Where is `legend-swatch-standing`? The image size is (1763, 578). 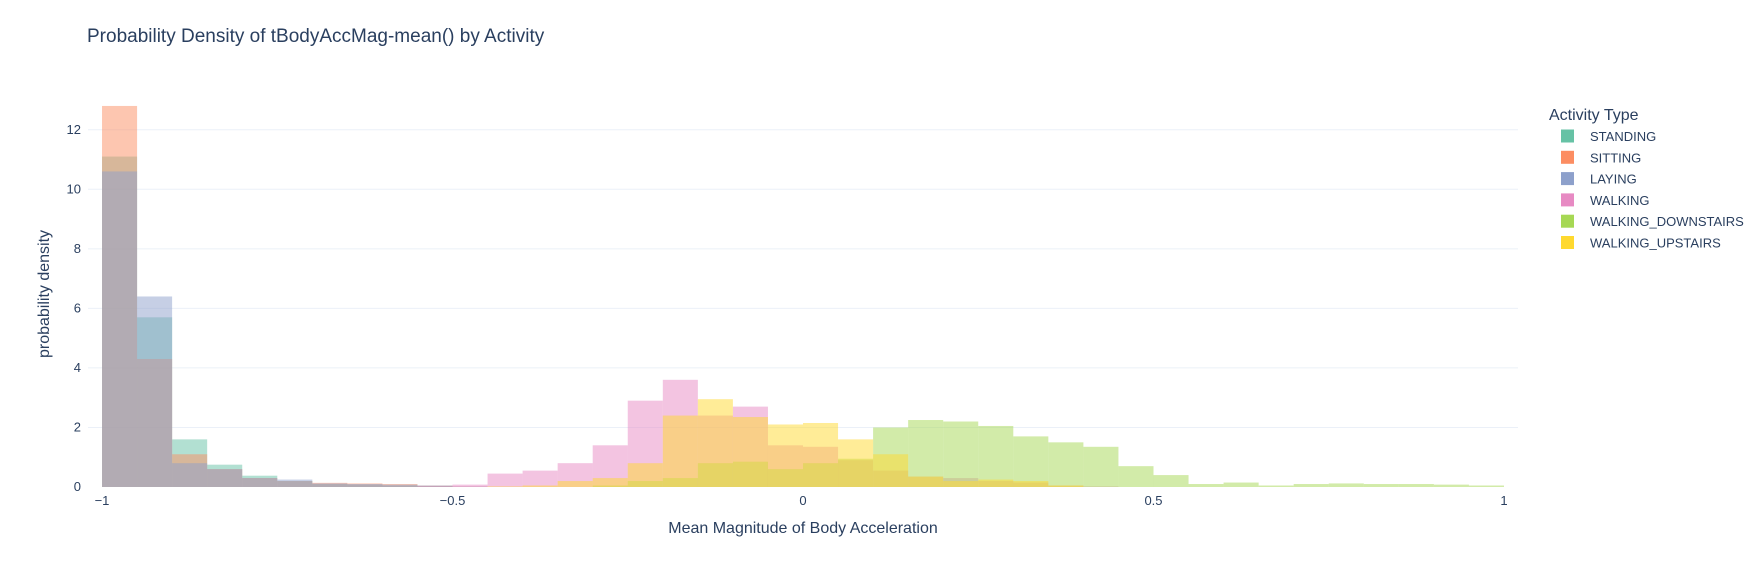
legend-swatch-standing is located at coordinates (1567, 136).